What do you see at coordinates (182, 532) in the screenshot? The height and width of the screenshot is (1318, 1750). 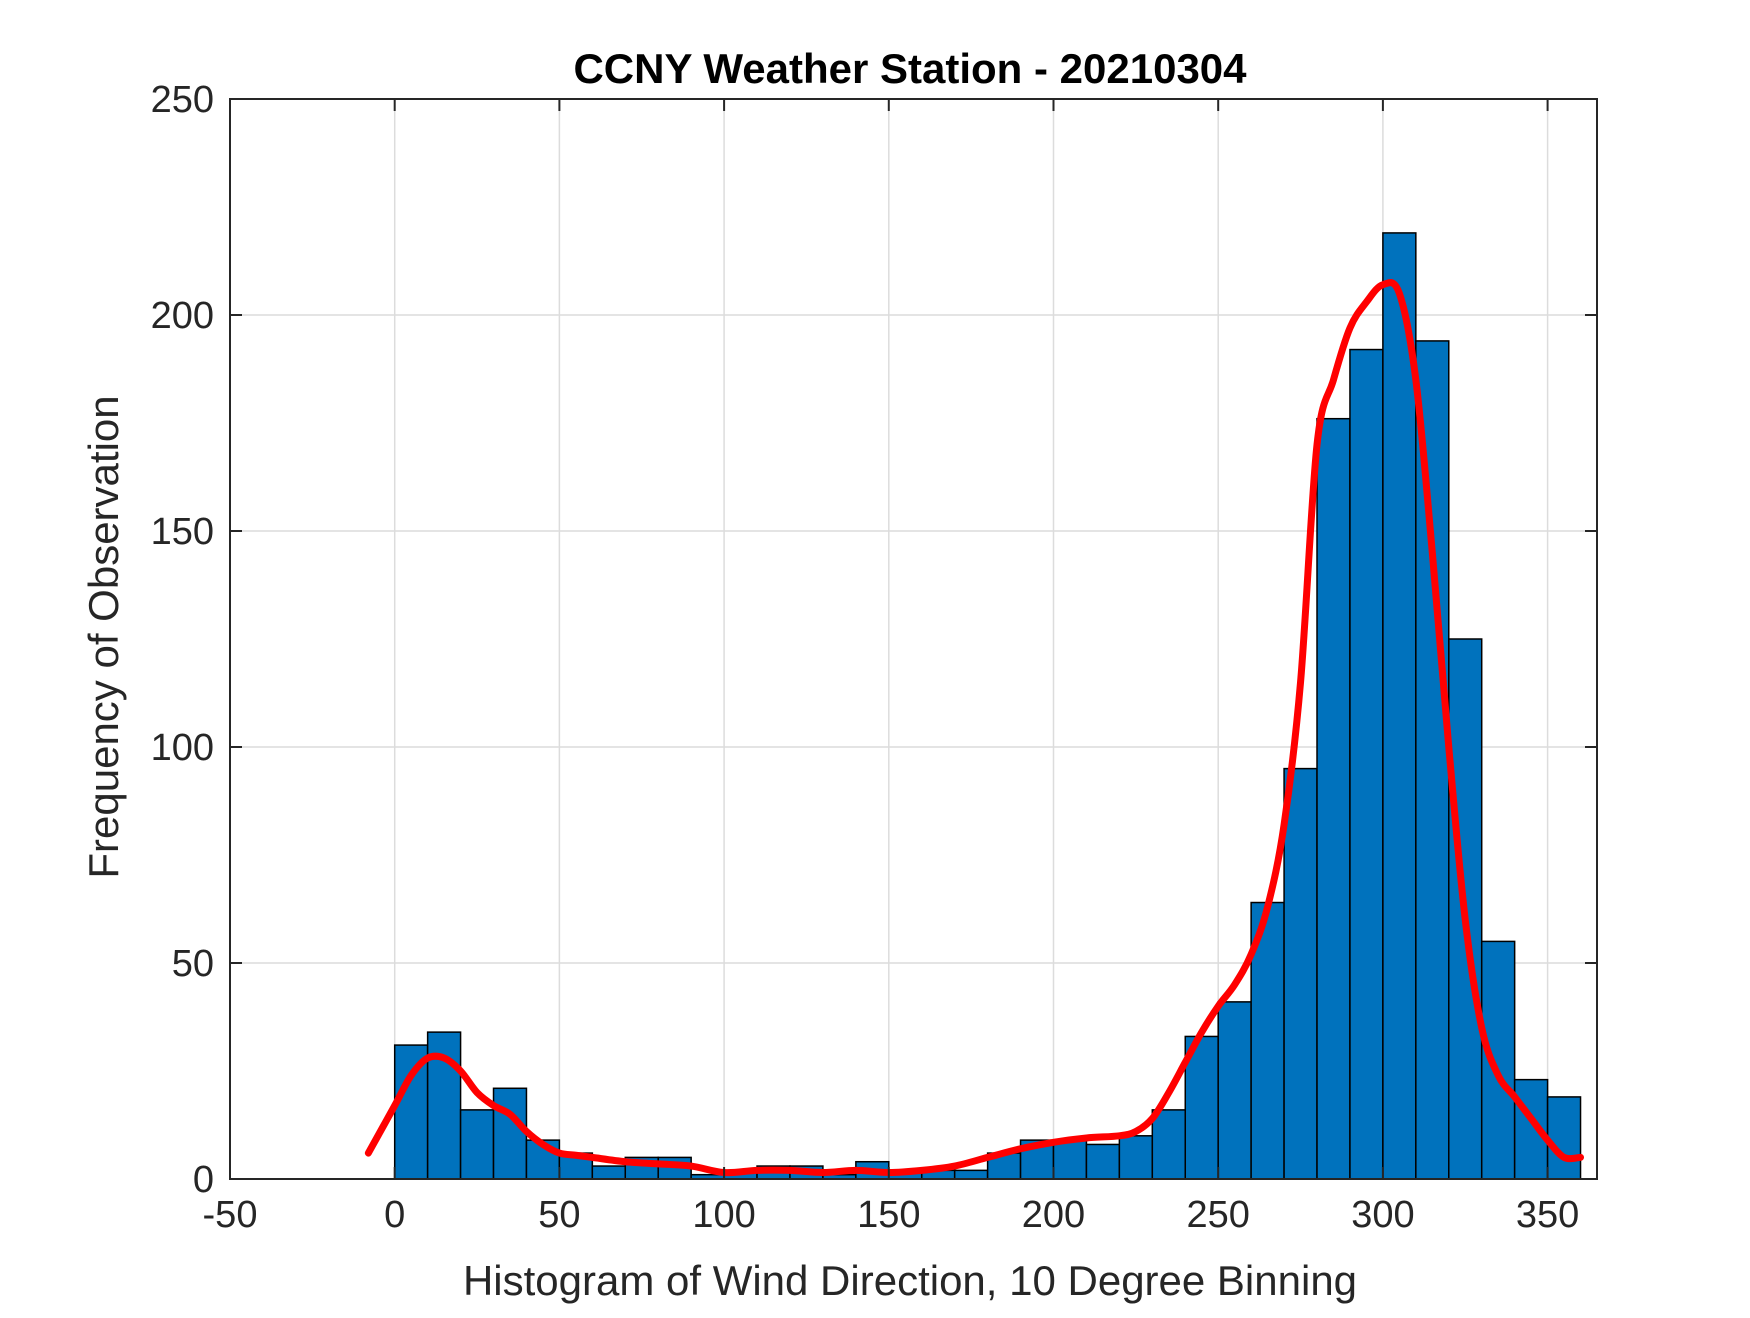 I see `y-tick-label: 150` at bounding box center [182, 532].